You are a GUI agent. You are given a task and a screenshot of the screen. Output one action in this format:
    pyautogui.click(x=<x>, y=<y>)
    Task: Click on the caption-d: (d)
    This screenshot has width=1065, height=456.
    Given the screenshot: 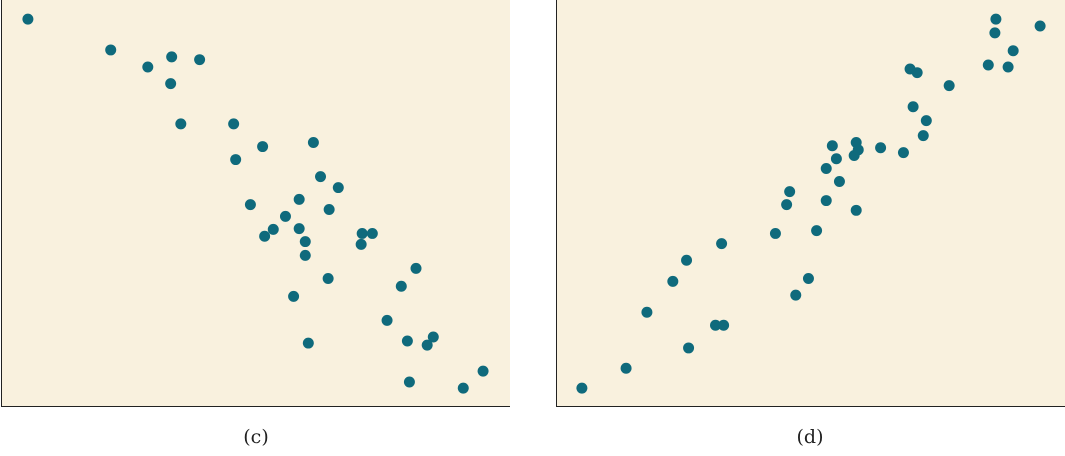 What is the action you would take?
    pyautogui.click(x=810, y=437)
    